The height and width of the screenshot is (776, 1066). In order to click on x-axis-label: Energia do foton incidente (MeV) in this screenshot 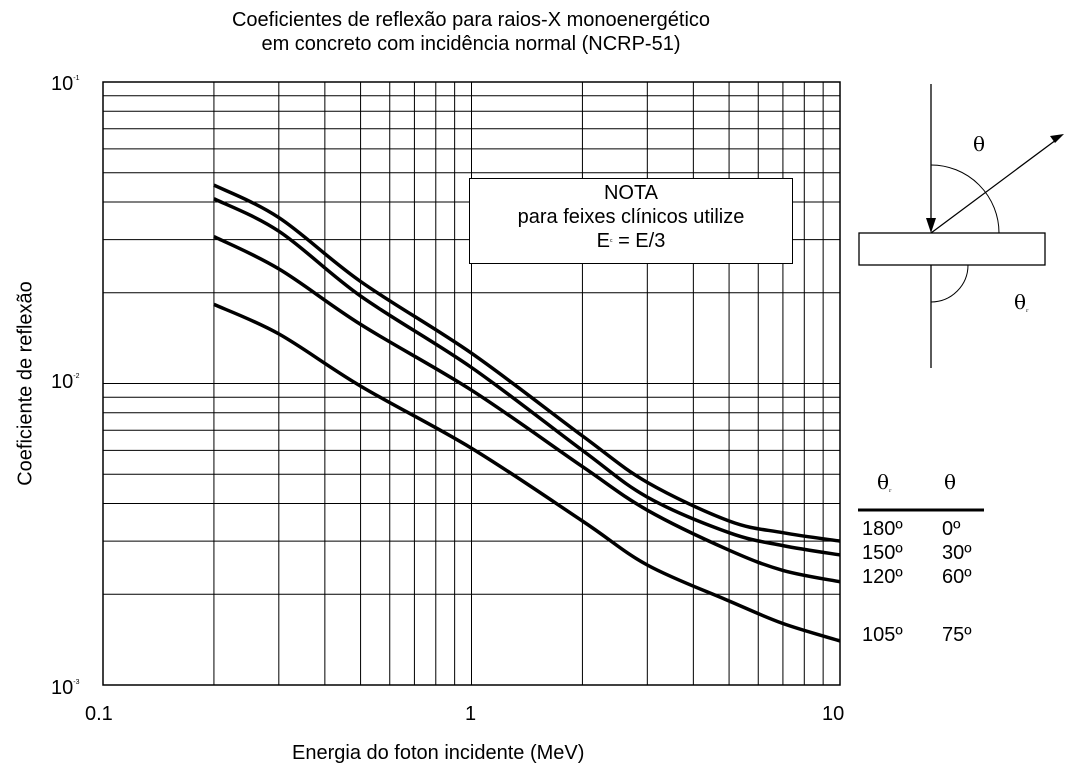, I will do `click(438, 753)`.